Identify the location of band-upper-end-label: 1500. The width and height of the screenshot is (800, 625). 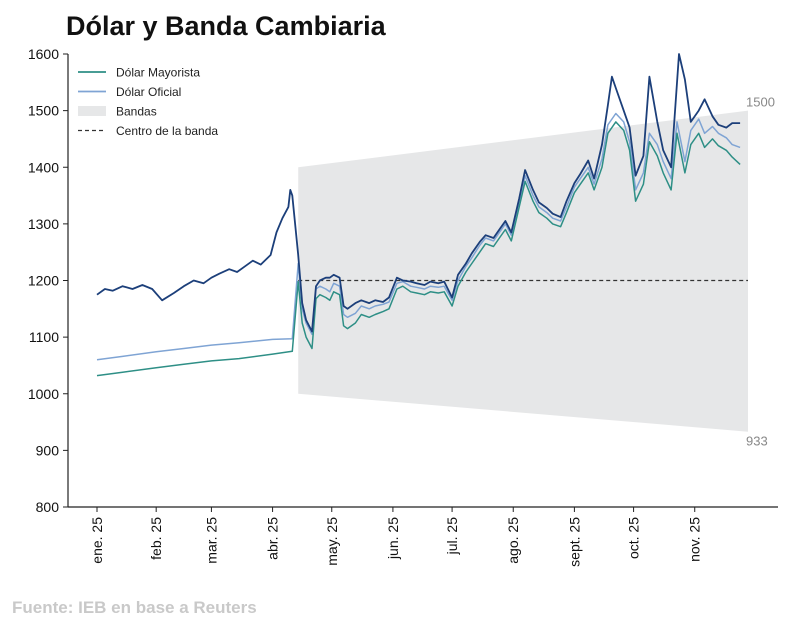
(760, 102).